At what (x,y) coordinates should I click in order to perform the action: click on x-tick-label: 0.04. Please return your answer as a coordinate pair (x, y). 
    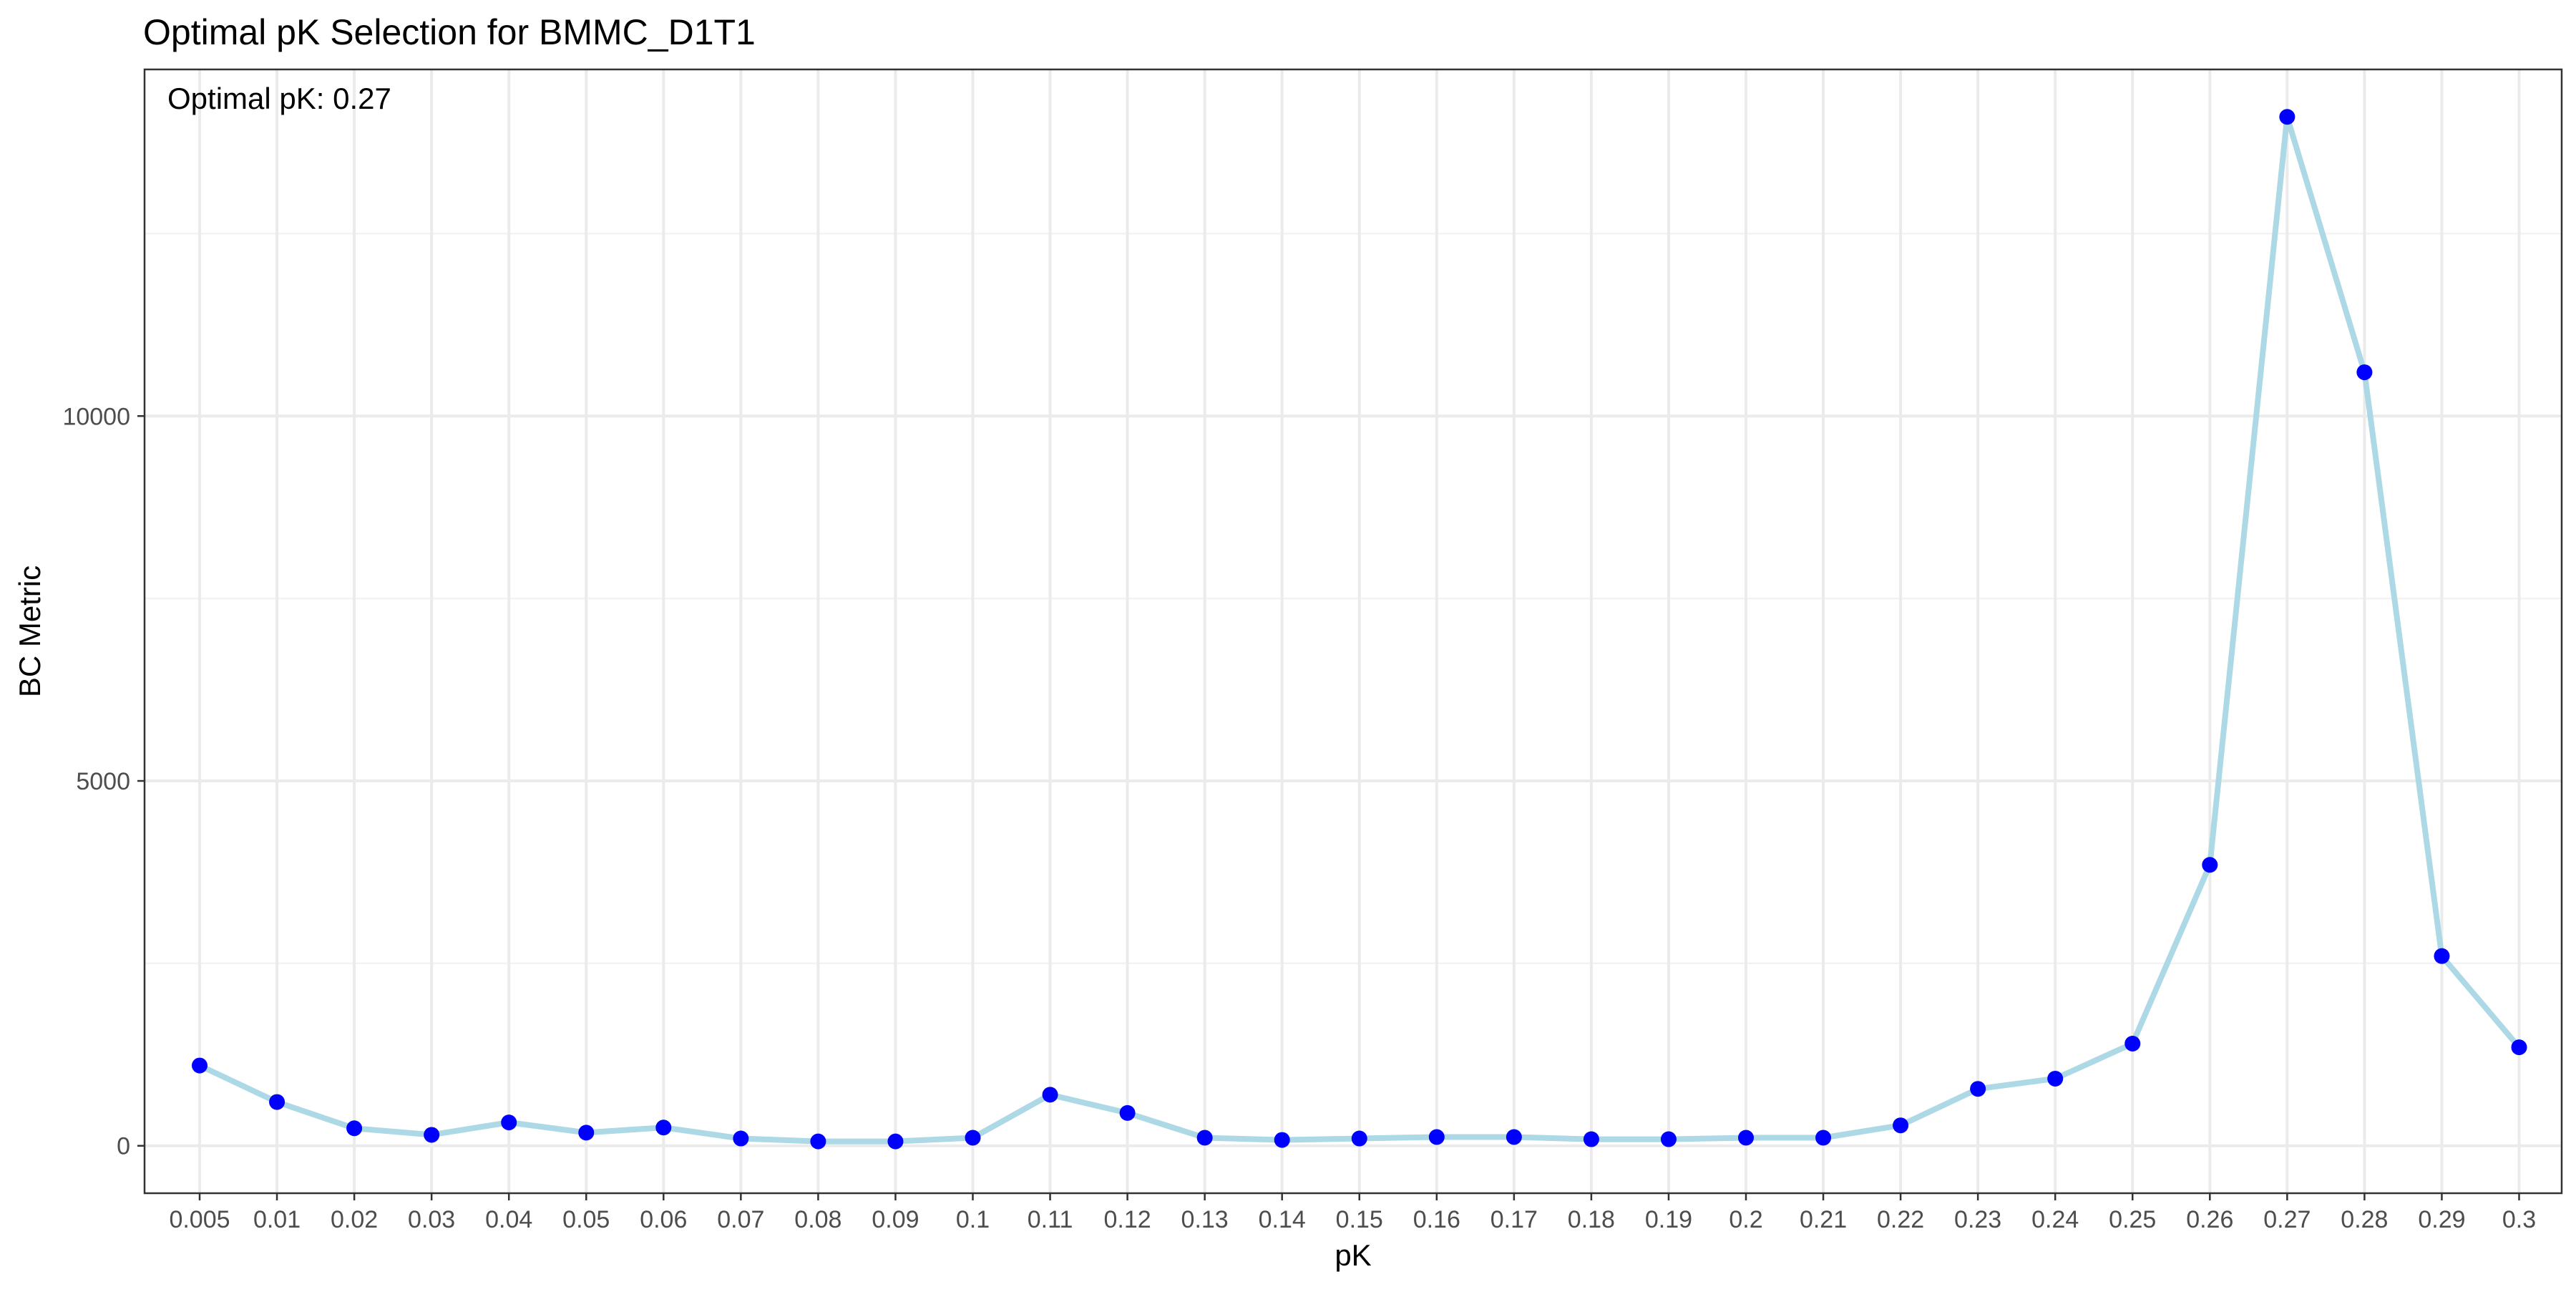
    Looking at the image, I should click on (508, 1219).